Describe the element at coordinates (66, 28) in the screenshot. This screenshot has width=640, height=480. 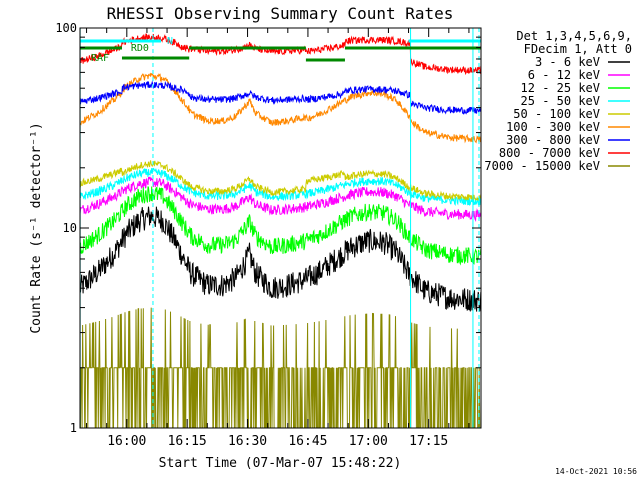
I see `y-tick-label: 100` at that location.